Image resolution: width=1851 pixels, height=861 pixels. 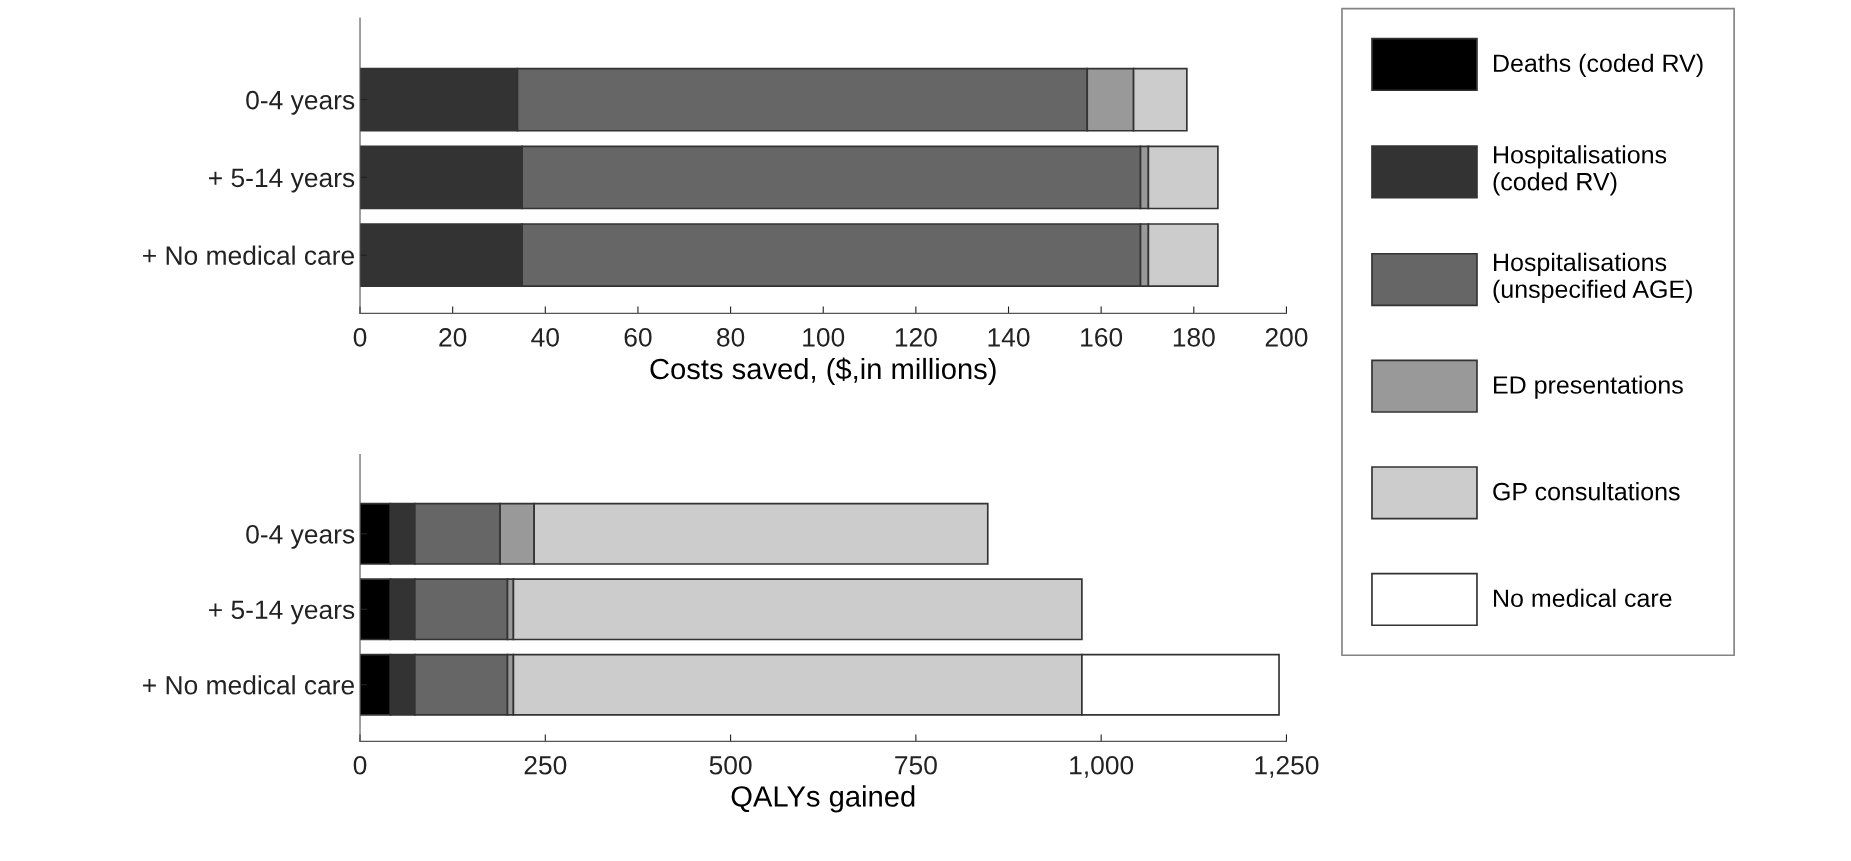 What do you see at coordinates (1580, 170) in the screenshot?
I see `legend-label: Hospitalisations (coded RV)` at bounding box center [1580, 170].